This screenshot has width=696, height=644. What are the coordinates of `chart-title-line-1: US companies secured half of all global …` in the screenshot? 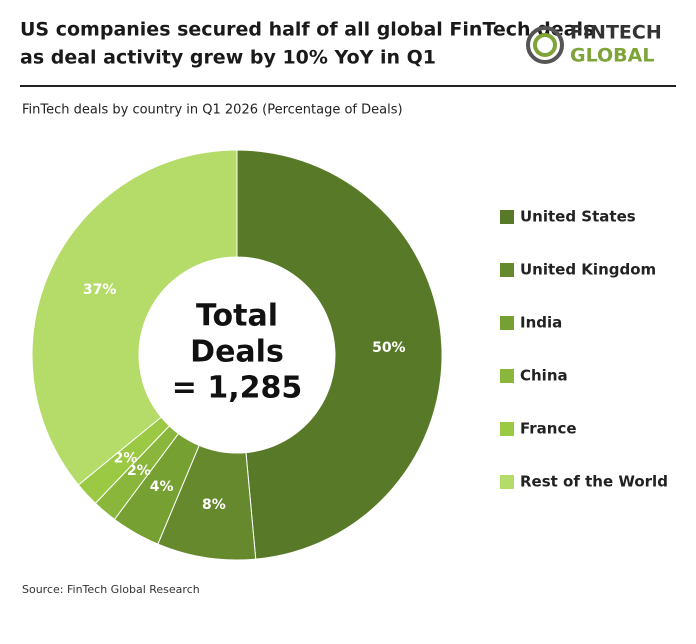 It's located at (307, 30).